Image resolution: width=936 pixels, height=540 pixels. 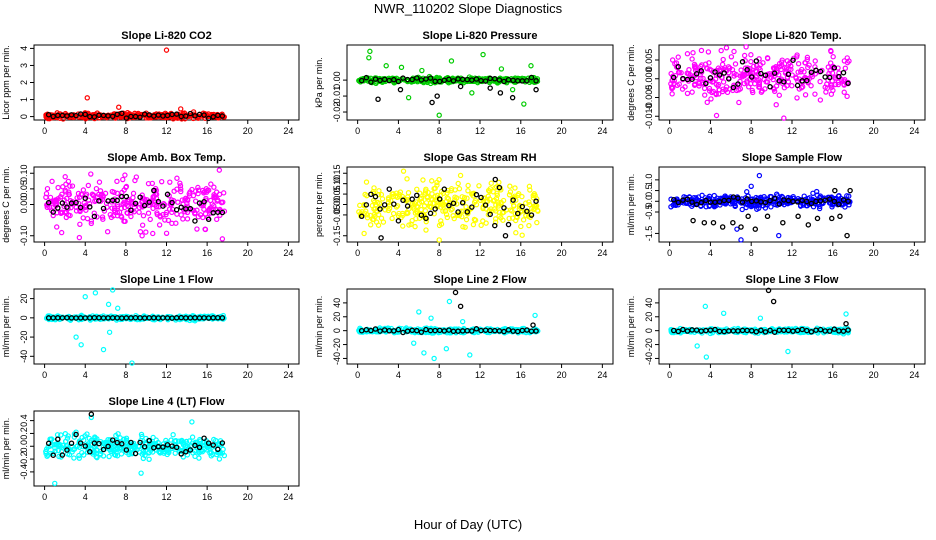 I want to click on panel-title: Slope Sample Flow, so click(x=792, y=158).